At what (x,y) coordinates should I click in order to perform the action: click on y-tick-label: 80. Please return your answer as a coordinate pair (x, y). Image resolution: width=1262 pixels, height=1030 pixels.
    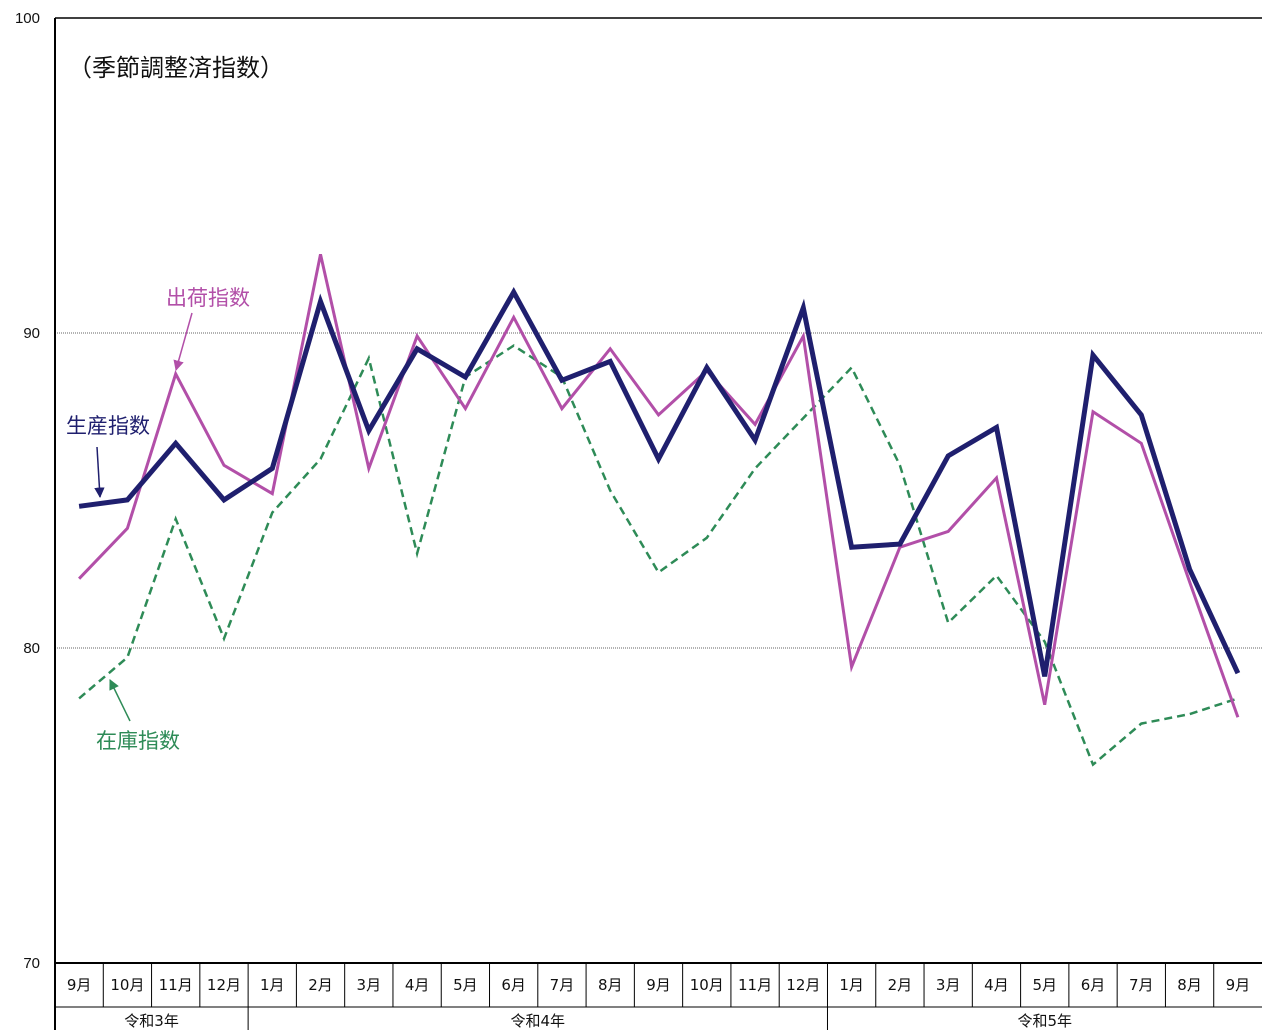
    Looking at the image, I should click on (31, 648).